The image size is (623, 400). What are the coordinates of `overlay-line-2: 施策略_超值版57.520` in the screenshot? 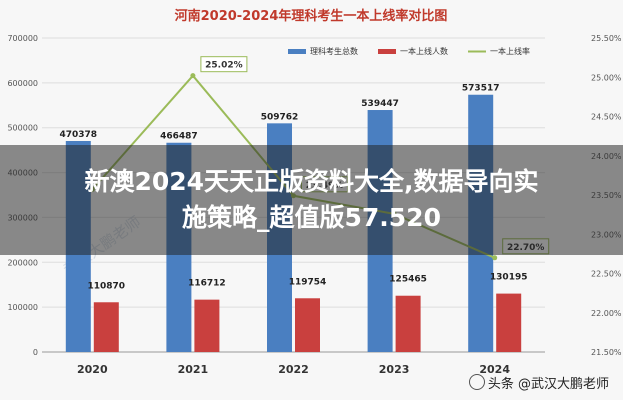 It's located at (311, 217).